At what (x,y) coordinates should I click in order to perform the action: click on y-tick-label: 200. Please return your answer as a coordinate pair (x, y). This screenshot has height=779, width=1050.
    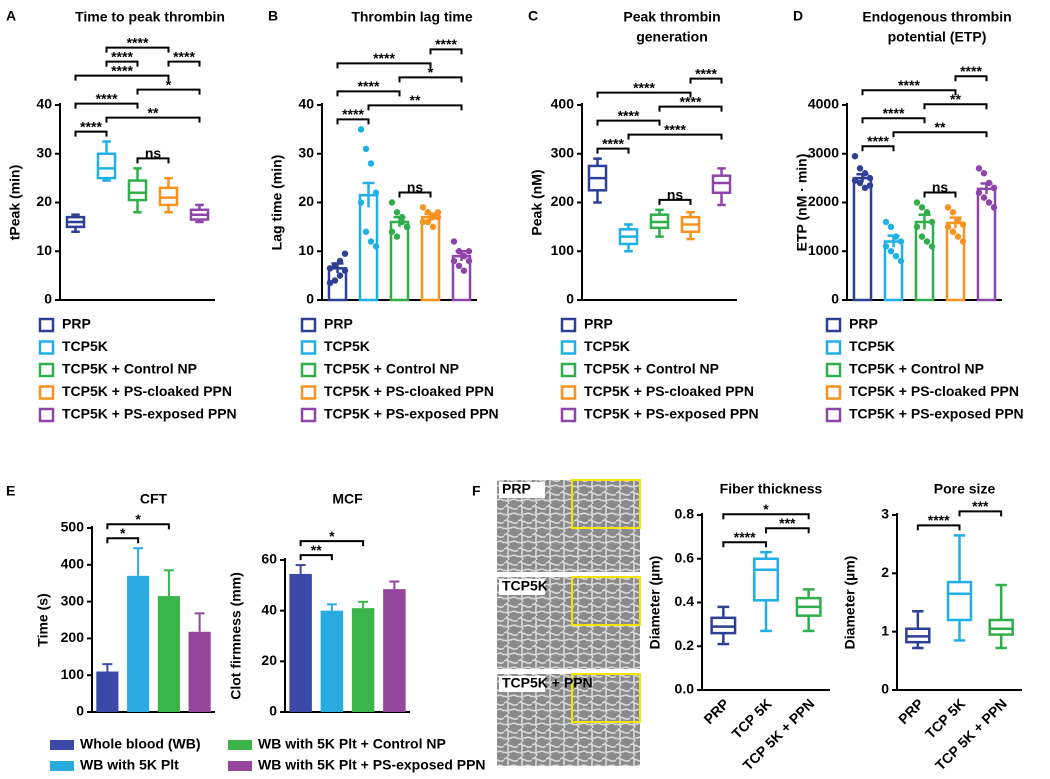
    Looking at the image, I should click on (73, 637).